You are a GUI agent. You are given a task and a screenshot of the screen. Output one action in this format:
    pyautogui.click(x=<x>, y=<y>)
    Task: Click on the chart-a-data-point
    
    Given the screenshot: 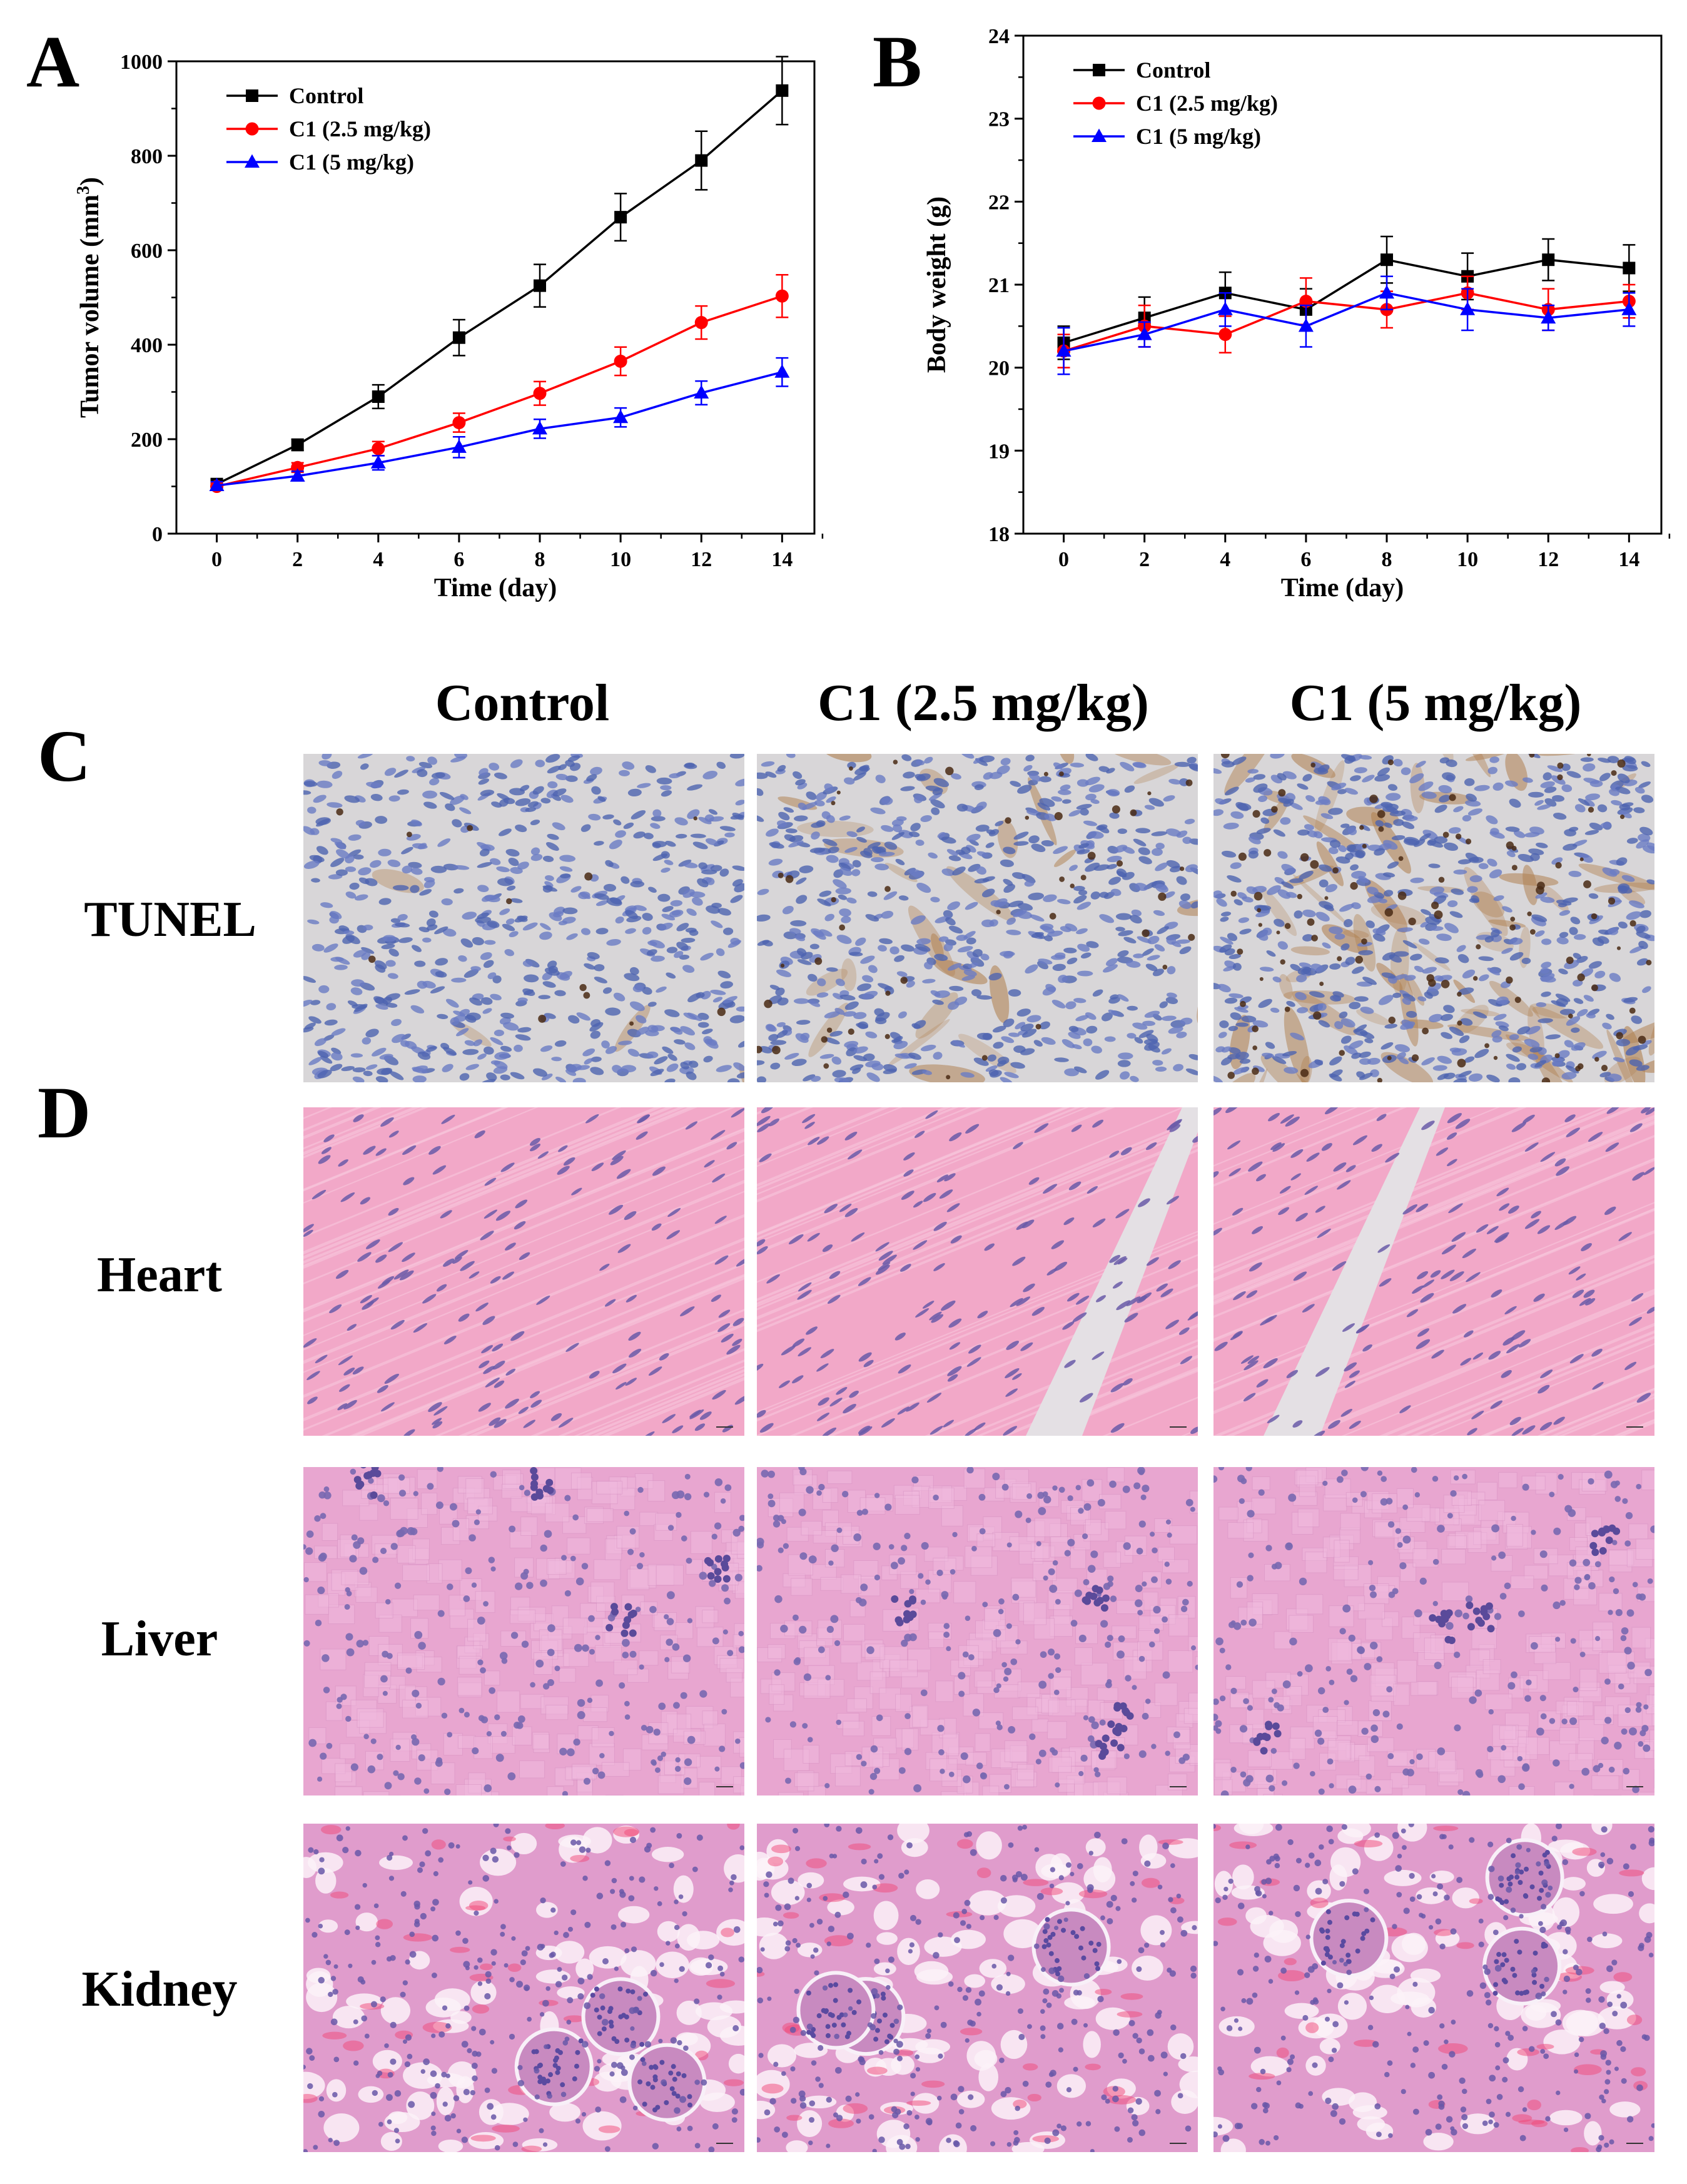 What is the action you would take?
    pyautogui.click(x=620, y=361)
    